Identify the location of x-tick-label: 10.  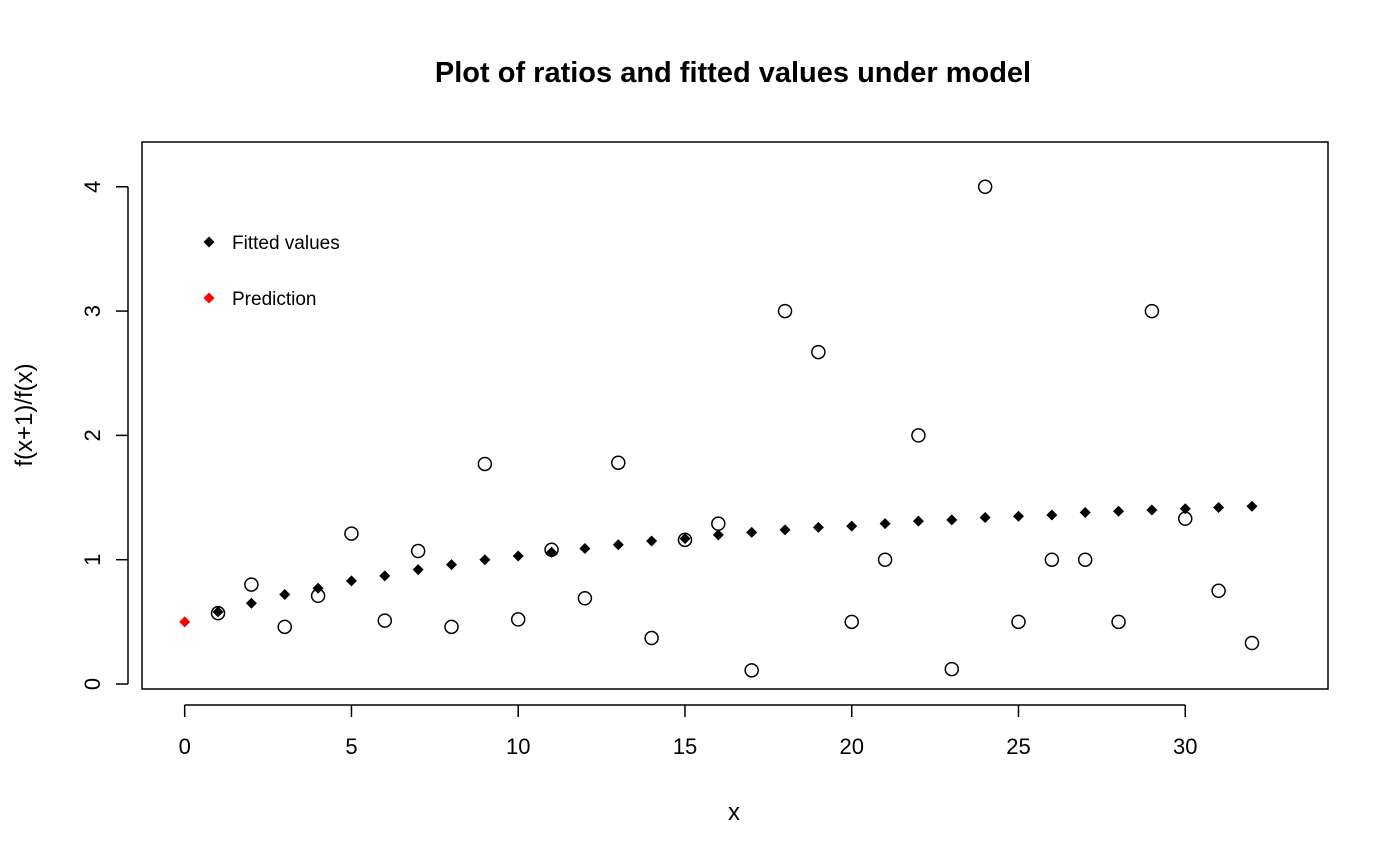
(518, 746).